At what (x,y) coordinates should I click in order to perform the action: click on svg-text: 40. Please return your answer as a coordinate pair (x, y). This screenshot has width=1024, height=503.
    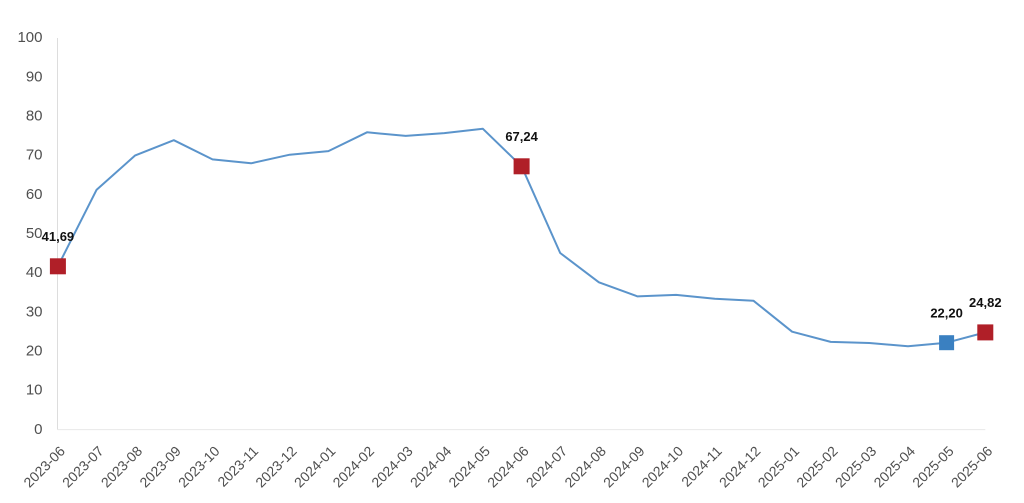
    Looking at the image, I should click on (34, 272).